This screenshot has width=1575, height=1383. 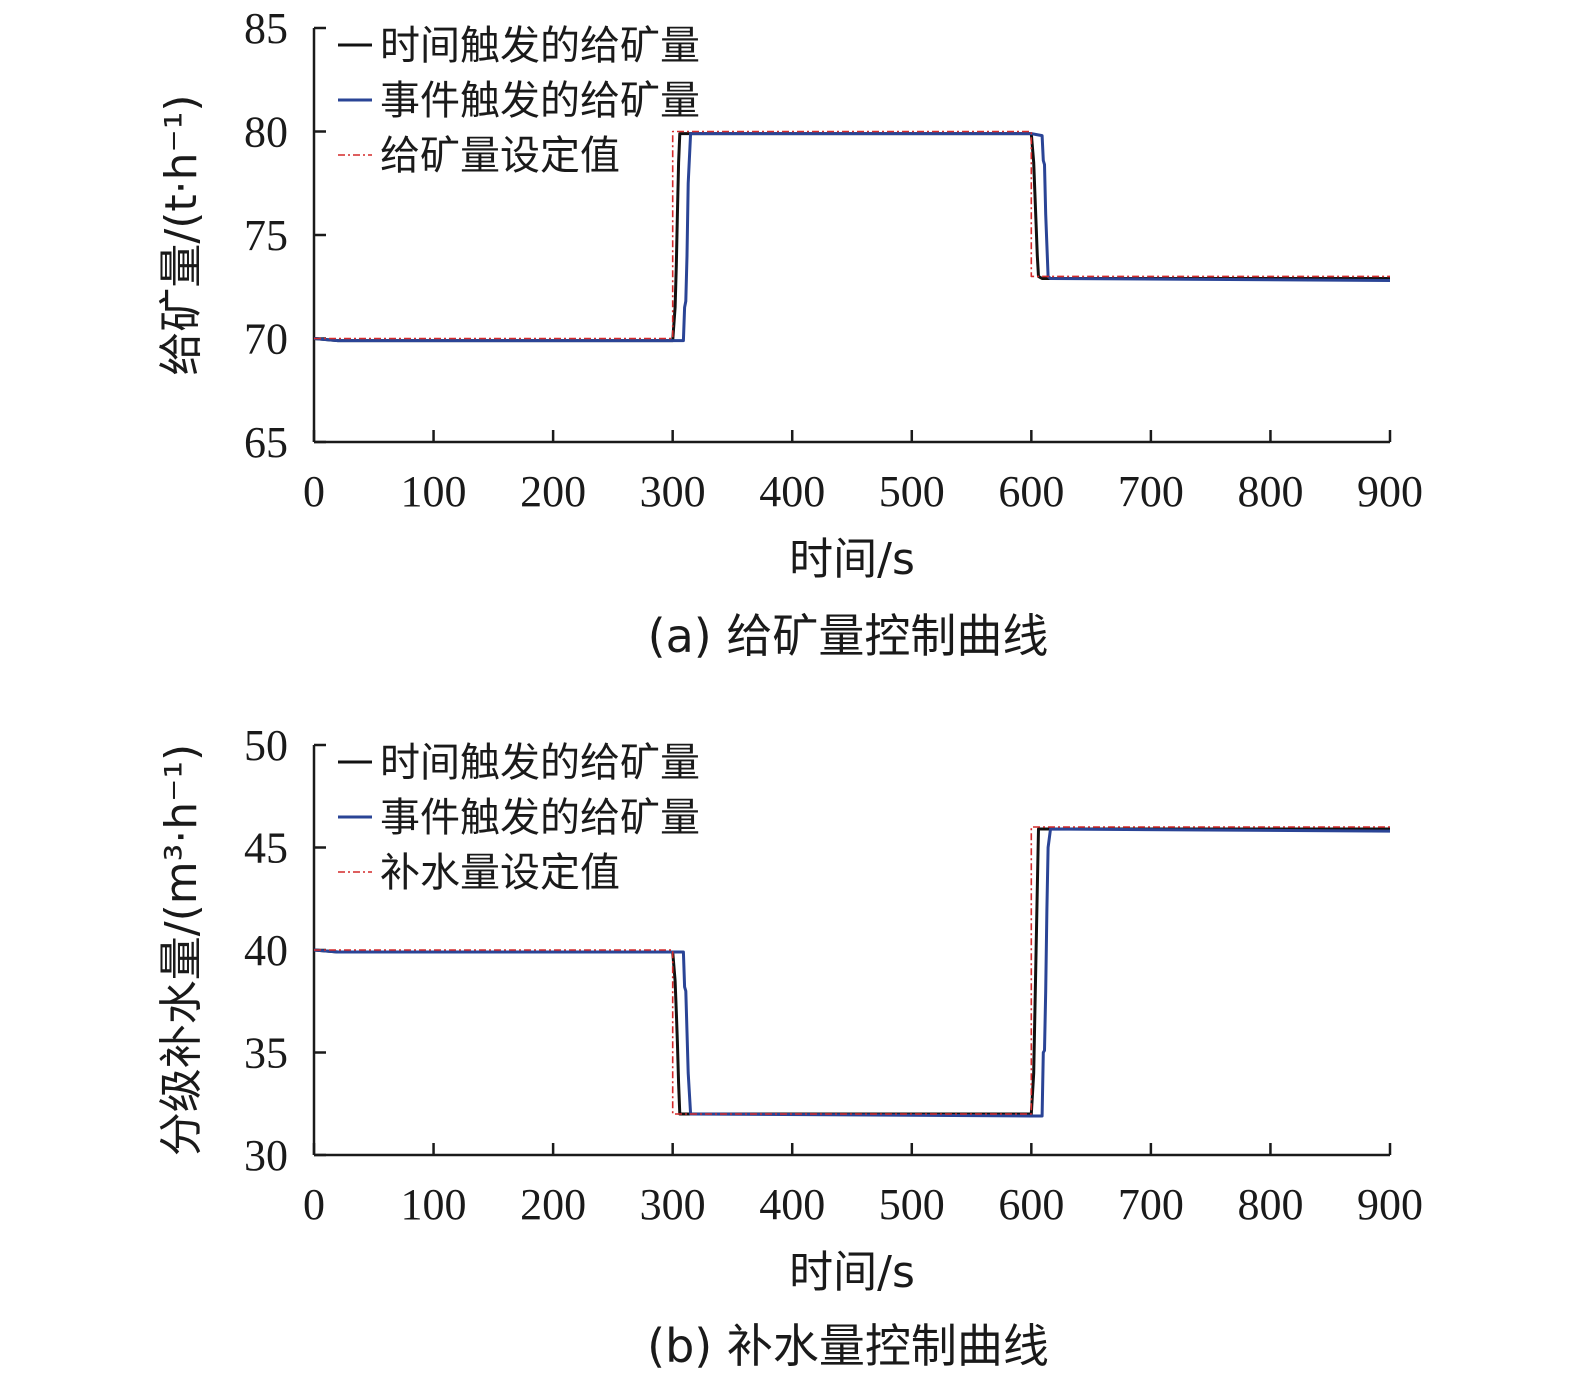 What do you see at coordinates (181, 234) in the screenshot?
I see `y-axis-title: 给矿量/(t·h⁻¹)` at bounding box center [181, 234].